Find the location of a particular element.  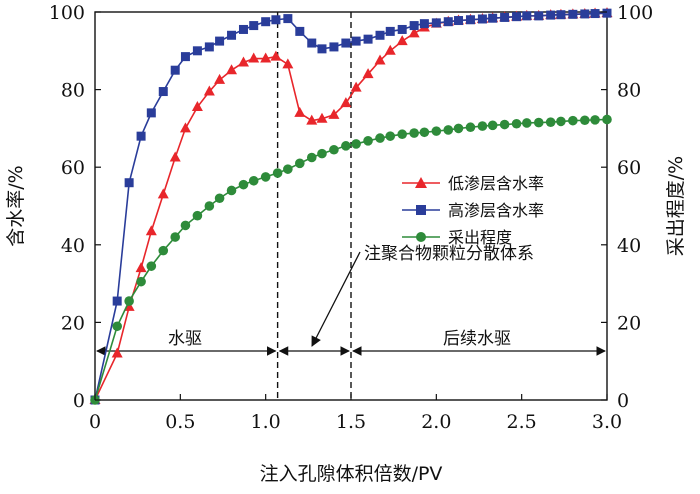

stage-divider-lines is located at coordinates (314, 206).